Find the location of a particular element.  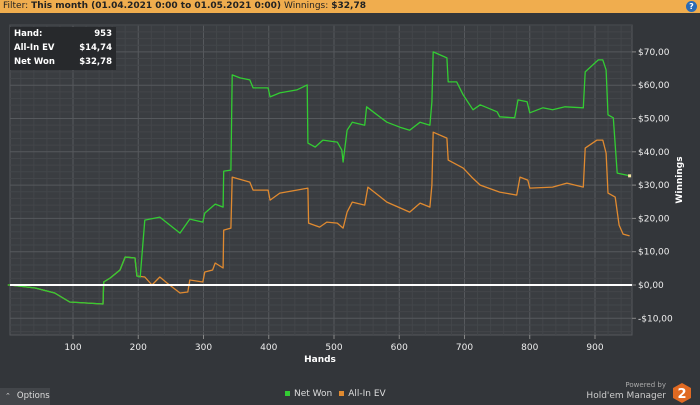

info-row-hand: Hand: 953 is located at coordinates (63, 34).